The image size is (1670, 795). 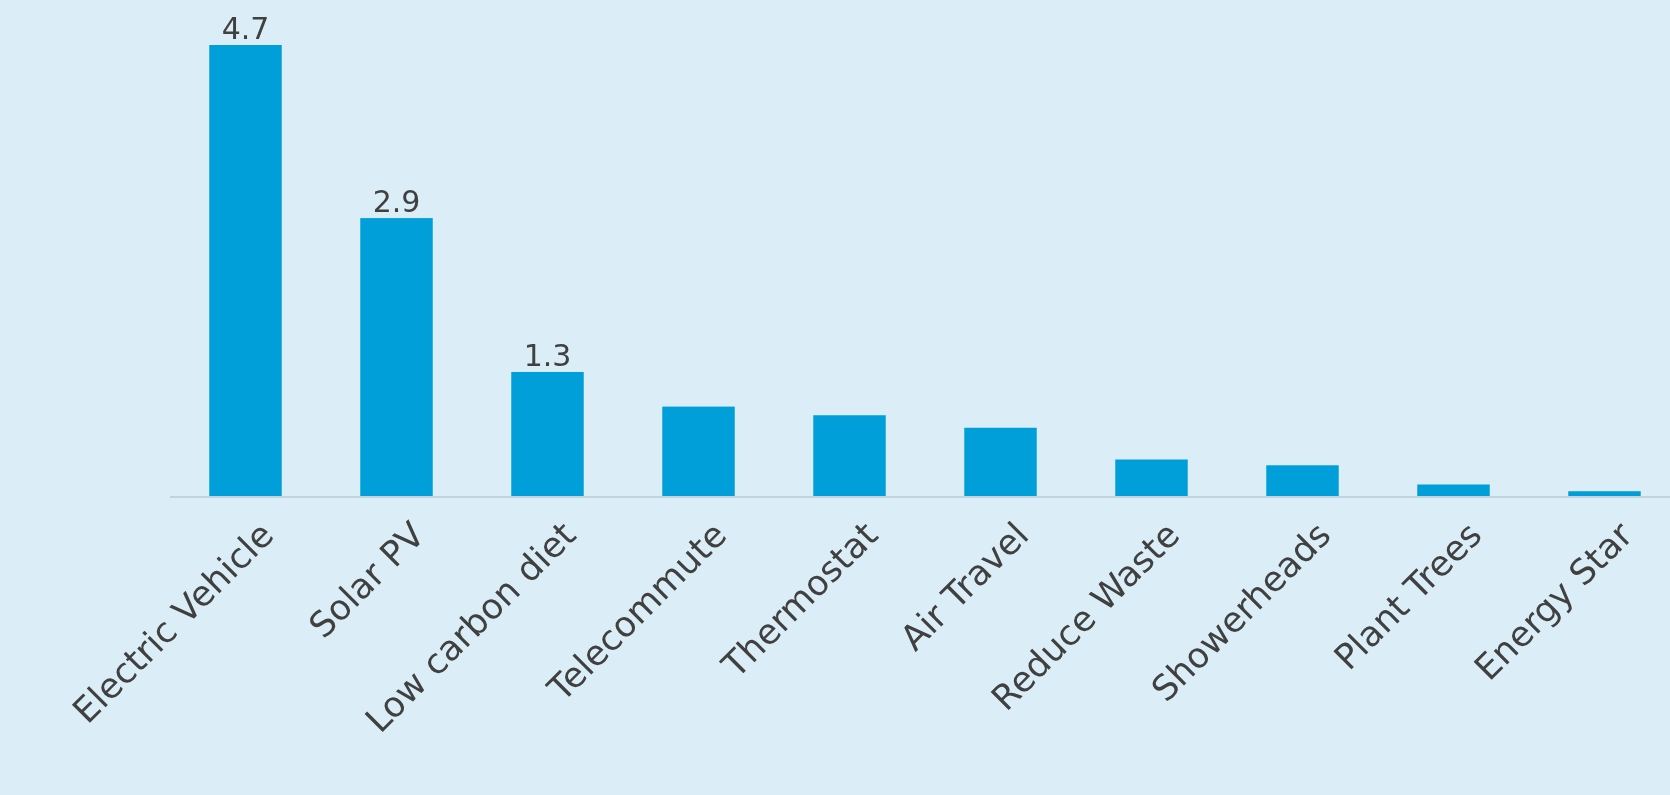 What do you see at coordinates (245, 28) in the screenshot?
I see `data-label: 4.7` at bounding box center [245, 28].